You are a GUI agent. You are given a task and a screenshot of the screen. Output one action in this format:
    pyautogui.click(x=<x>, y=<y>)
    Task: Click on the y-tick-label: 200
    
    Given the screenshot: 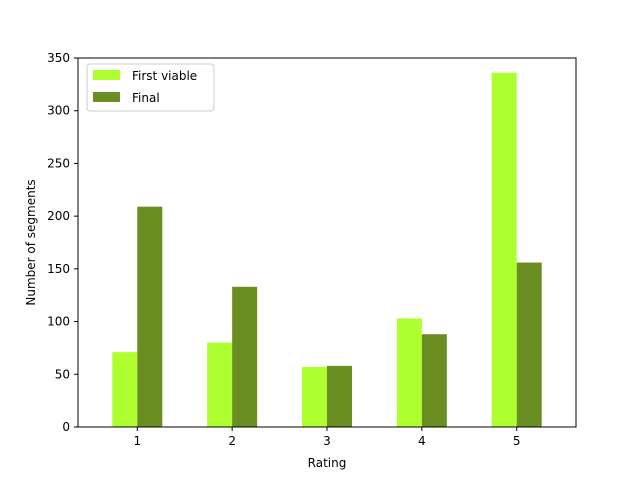 What is the action you would take?
    pyautogui.click(x=58, y=216)
    